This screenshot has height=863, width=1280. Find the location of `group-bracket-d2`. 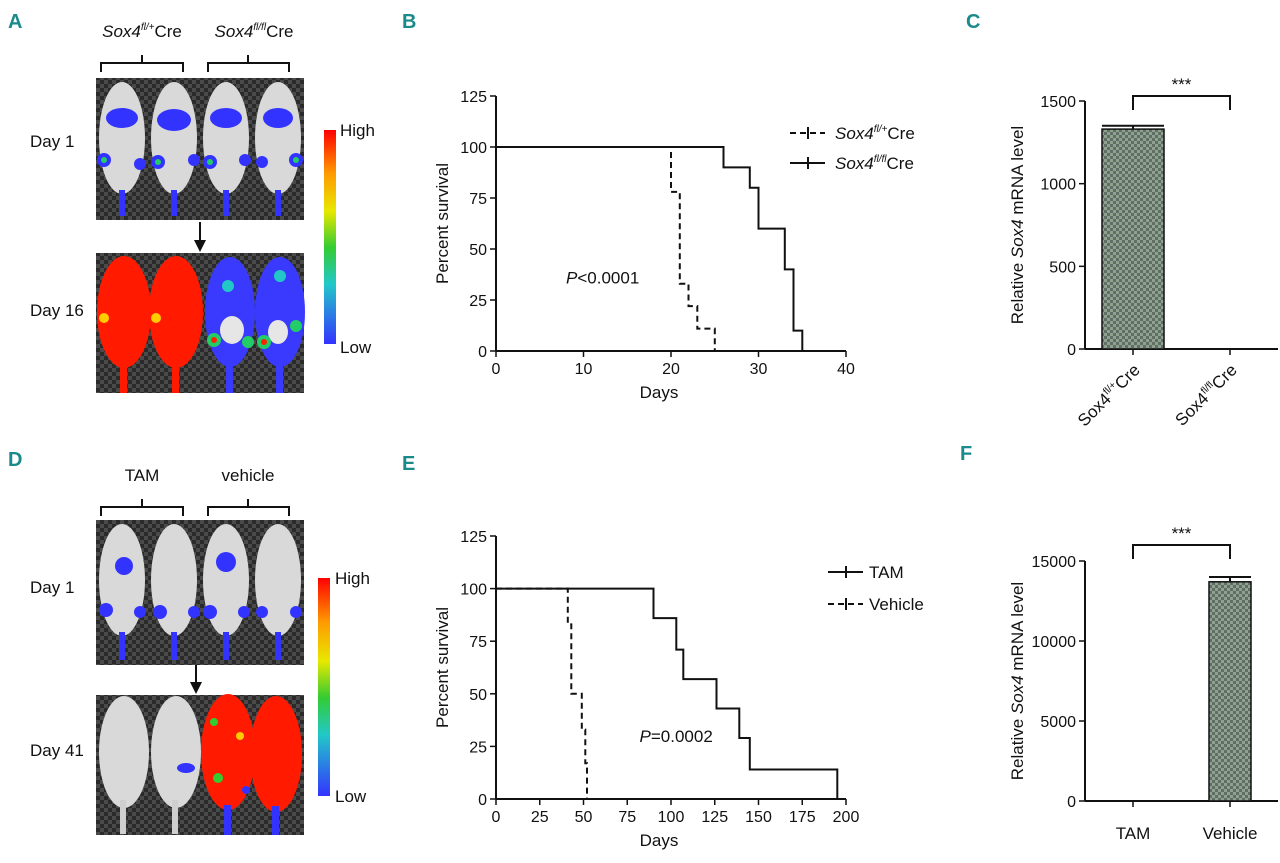

group-bracket-d2 is located at coordinates (248, 507).